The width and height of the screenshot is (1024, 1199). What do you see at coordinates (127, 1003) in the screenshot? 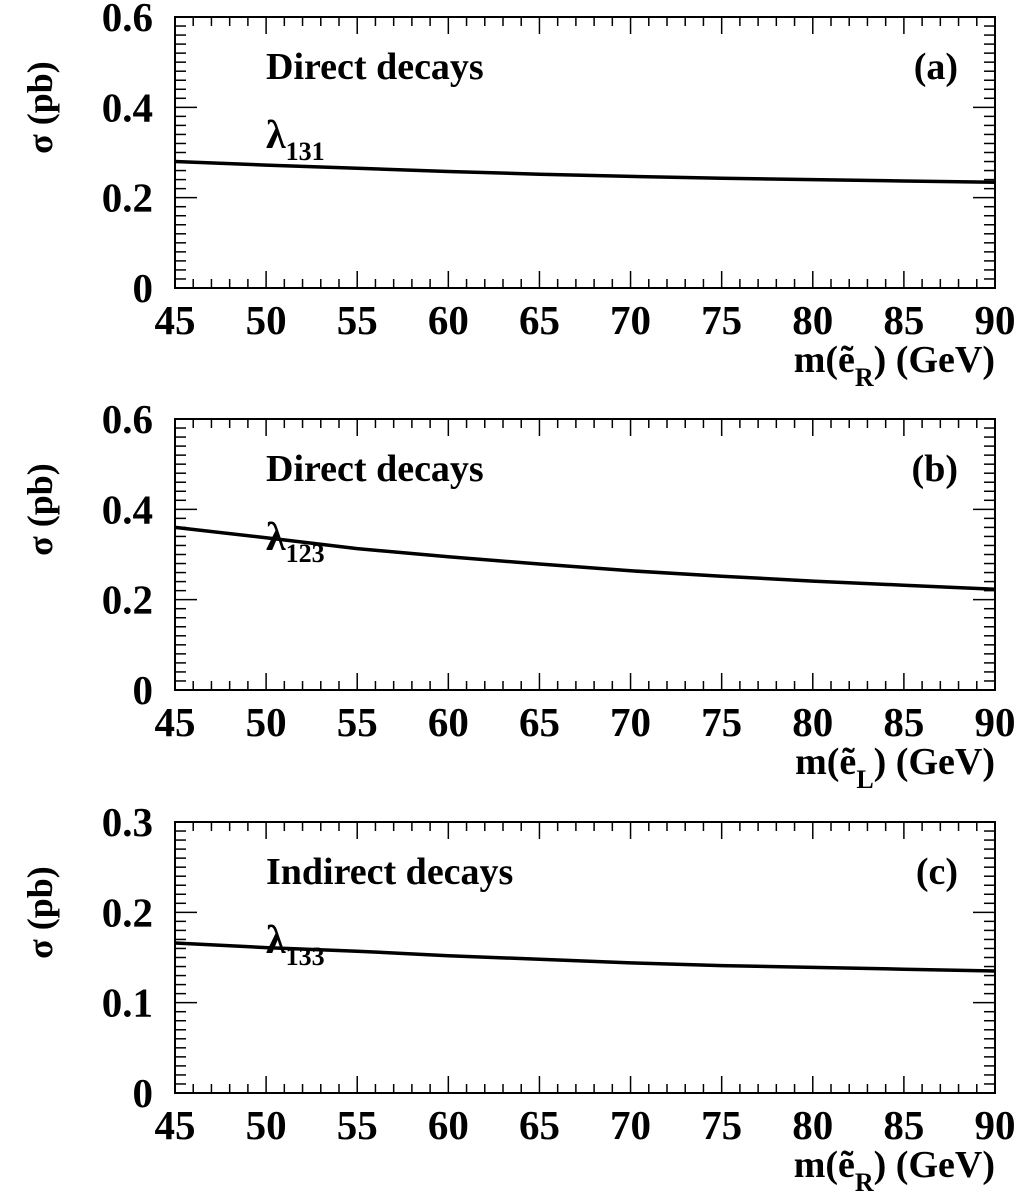
I see `y-tick-label: 0.1` at bounding box center [127, 1003].